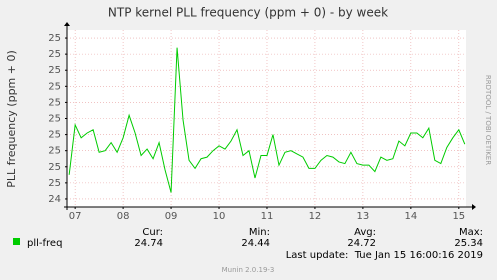 The height and width of the screenshot is (280, 497). Describe the element at coordinates (363, 216) in the screenshot. I see `x-tick-label: 13` at that location.